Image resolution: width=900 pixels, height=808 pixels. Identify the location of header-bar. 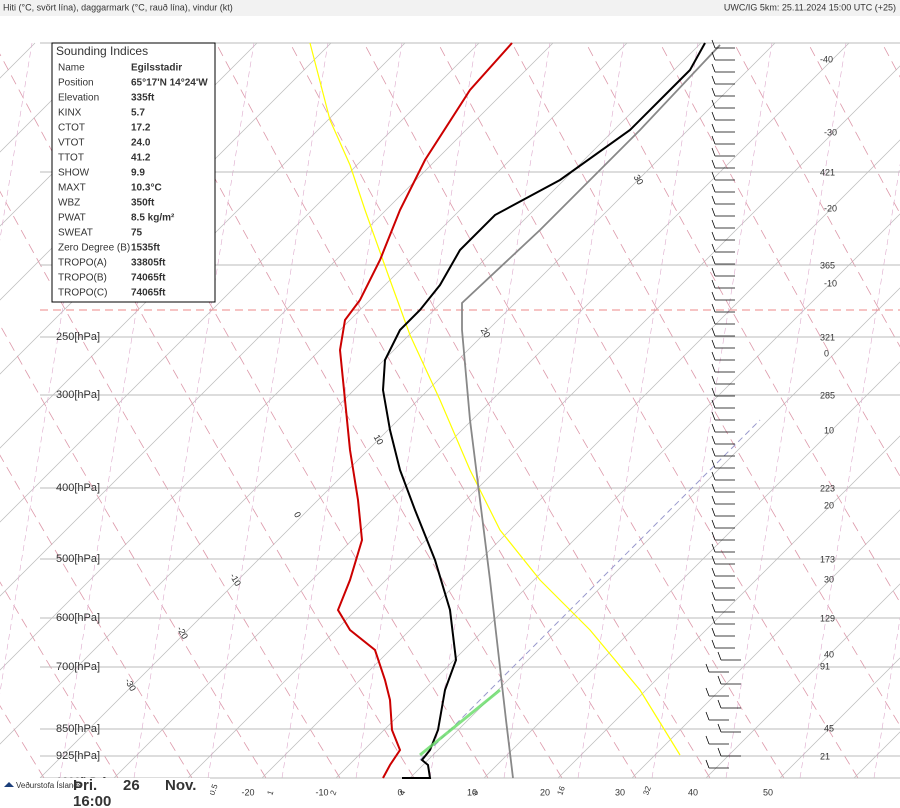
(450, 8).